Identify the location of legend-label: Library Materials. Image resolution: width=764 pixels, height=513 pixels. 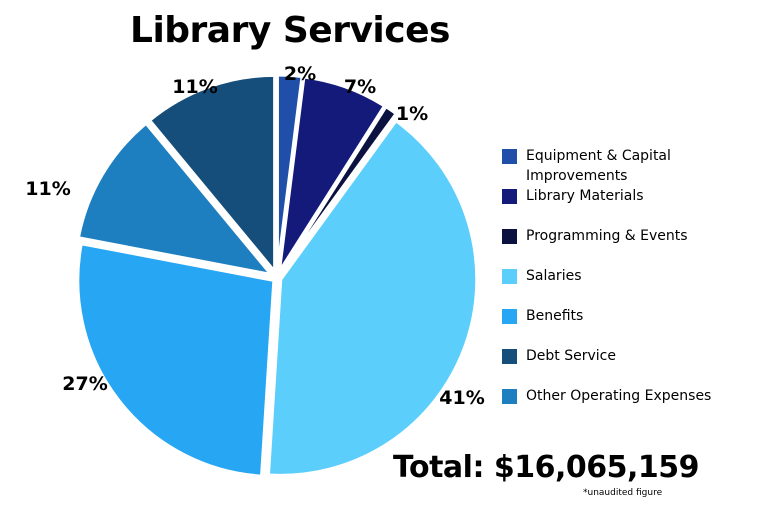
(585, 196).